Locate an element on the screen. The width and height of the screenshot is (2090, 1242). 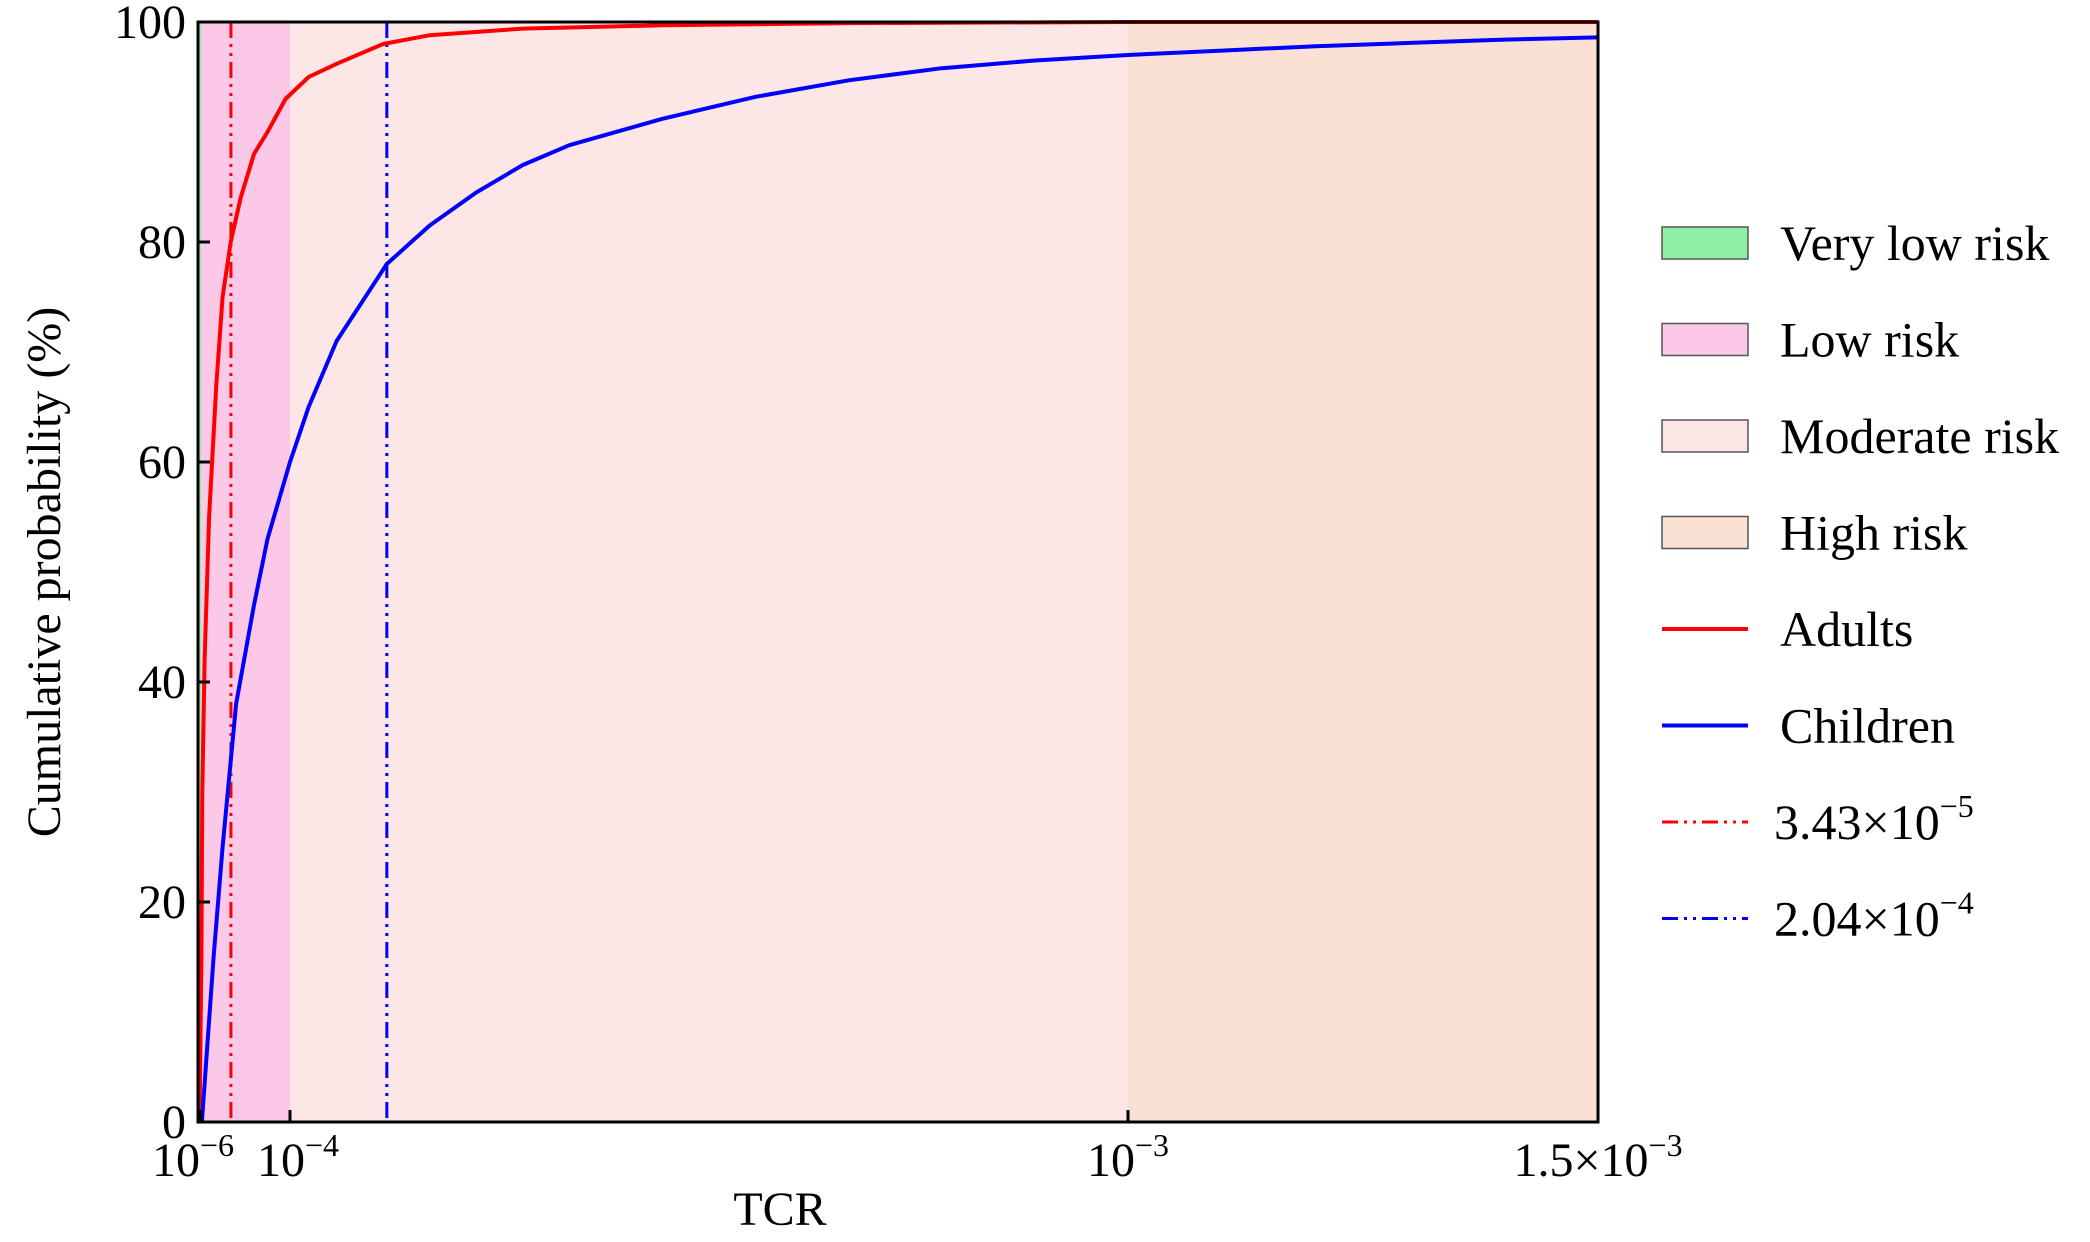
x-axis-ticks: 10⁻⁶ 10⁻⁴ 10⁻³ 1.5×10⁻³ is located at coordinates (917, 1148).